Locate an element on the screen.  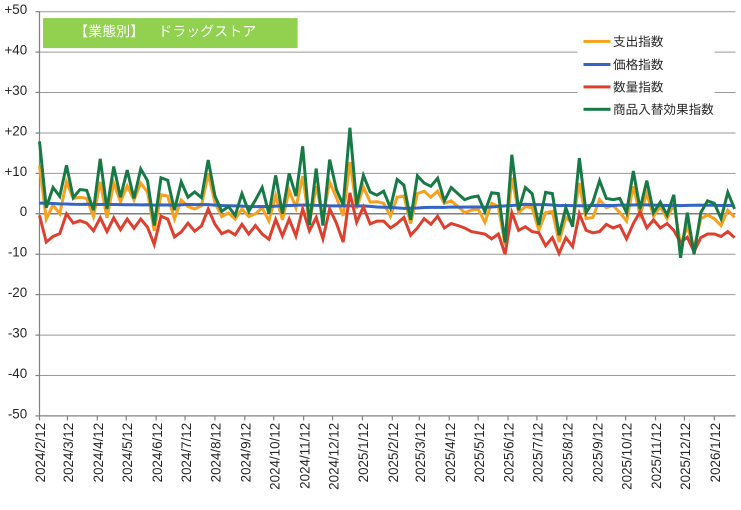
svg-text: 2025/11/12 is located at coordinates (656, 456).